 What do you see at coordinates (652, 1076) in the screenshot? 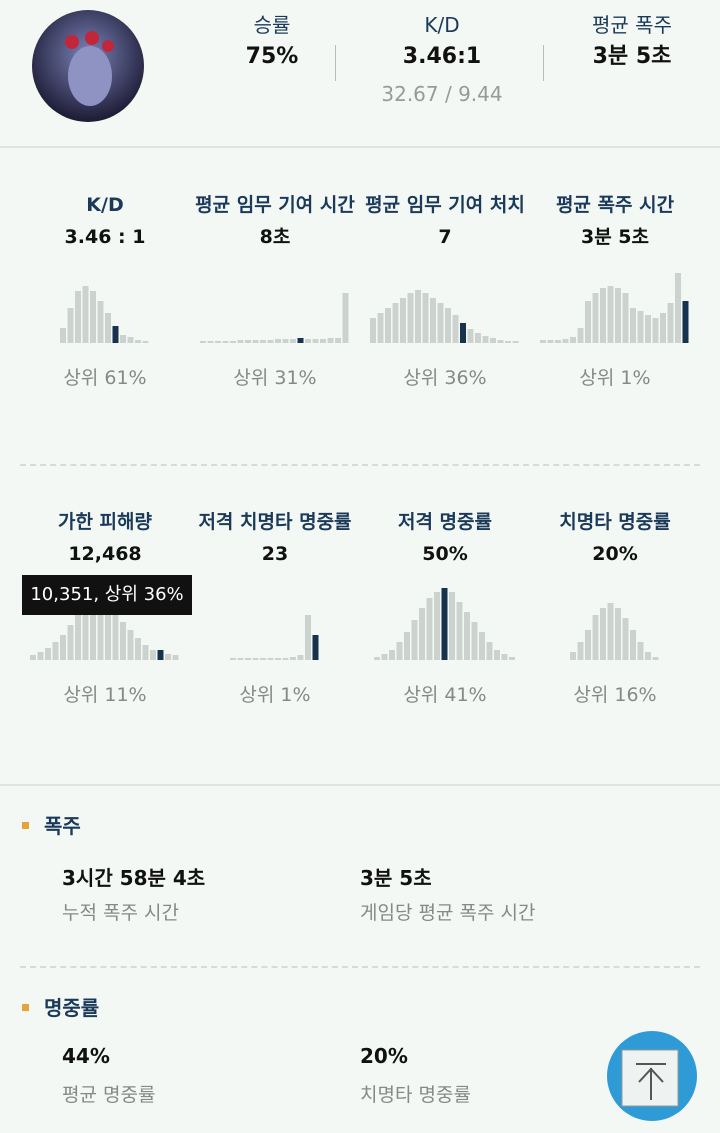
I see `scroll-top-button` at bounding box center [652, 1076].